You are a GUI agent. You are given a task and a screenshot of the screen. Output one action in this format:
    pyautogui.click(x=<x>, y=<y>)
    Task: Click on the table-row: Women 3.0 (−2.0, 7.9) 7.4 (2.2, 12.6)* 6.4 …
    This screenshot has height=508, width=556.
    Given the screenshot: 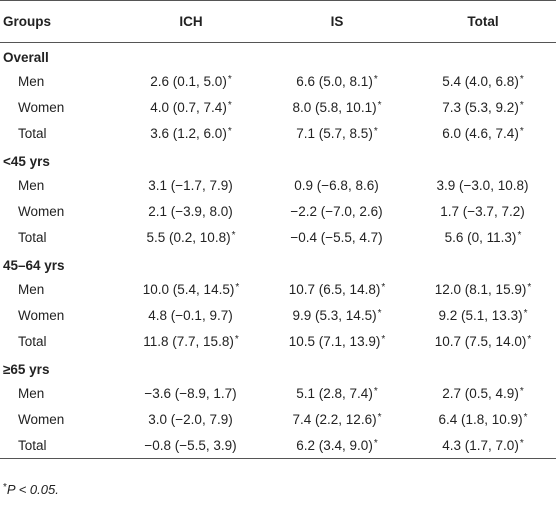 What is the action you would take?
    pyautogui.click(x=278, y=420)
    